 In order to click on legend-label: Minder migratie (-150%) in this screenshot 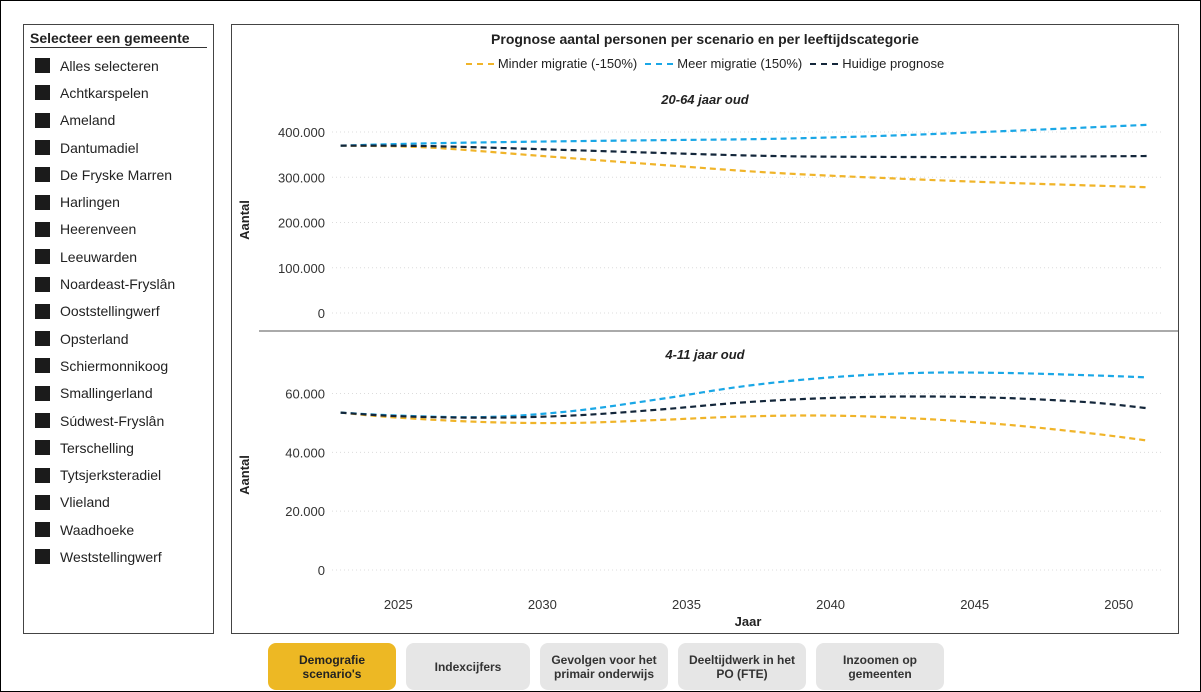, I will do `click(567, 63)`.